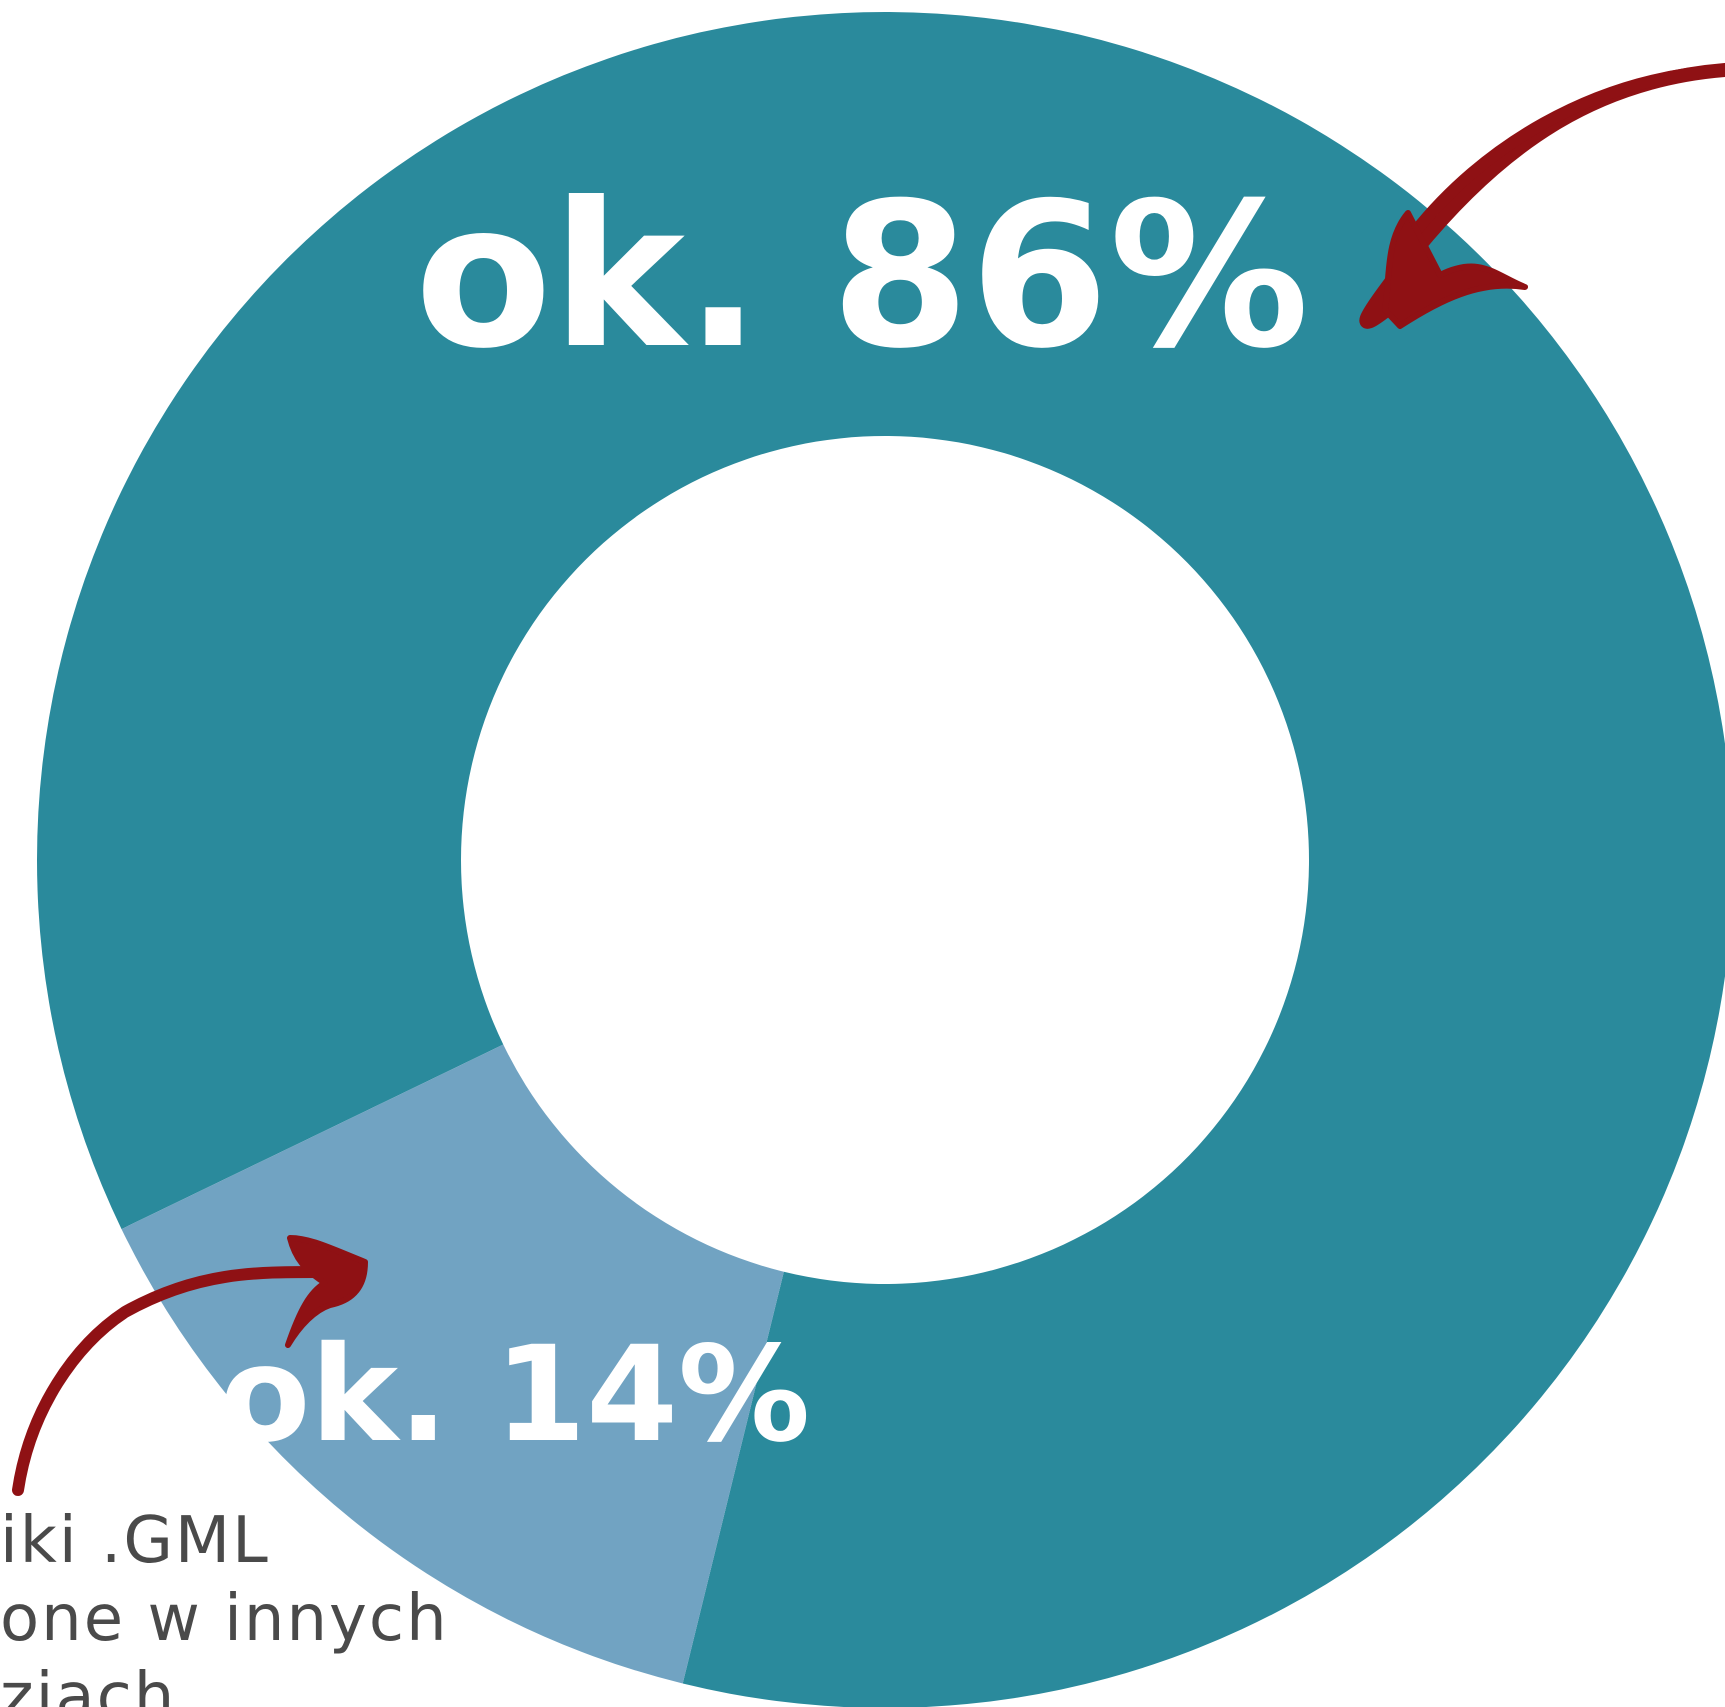 The image size is (1725, 1707). I want to click on caption-line-2: one w innych, so click(224, 1619).